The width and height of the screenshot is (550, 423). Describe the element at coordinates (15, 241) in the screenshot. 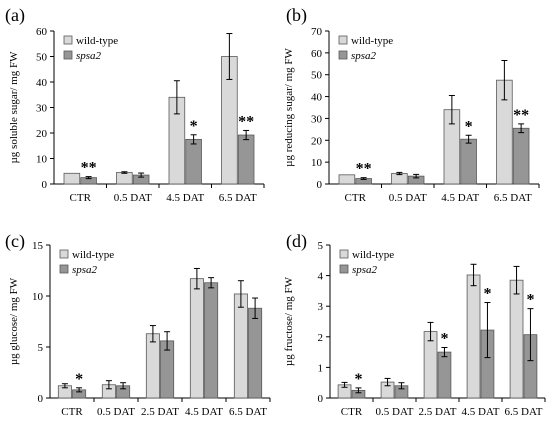

I see `panel-label: (c)` at that location.